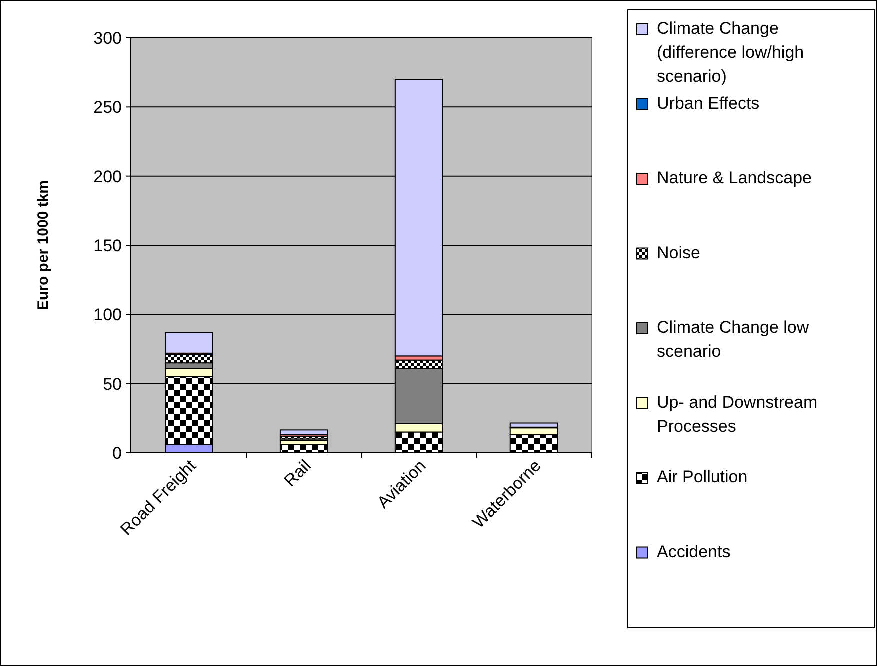  What do you see at coordinates (733, 339) in the screenshot?
I see `legend-label: Climate Change low scenario` at bounding box center [733, 339].